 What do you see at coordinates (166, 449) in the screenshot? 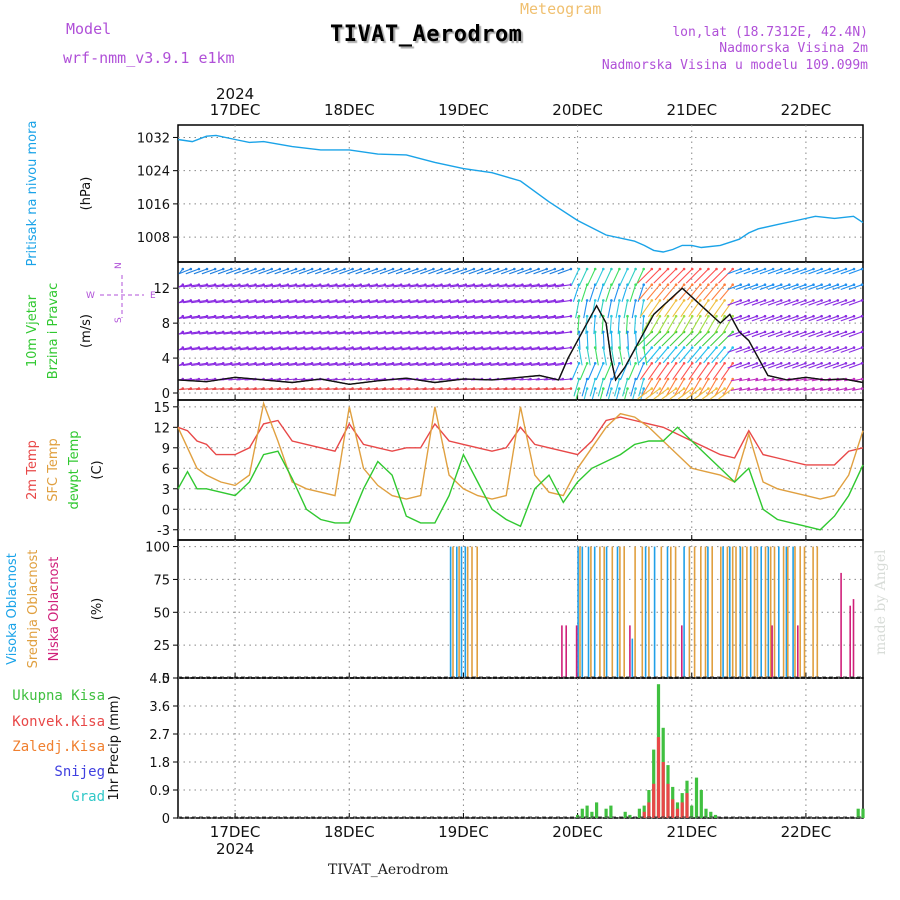
I see `temperature-ytick-label-4: 9` at bounding box center [166, 449].